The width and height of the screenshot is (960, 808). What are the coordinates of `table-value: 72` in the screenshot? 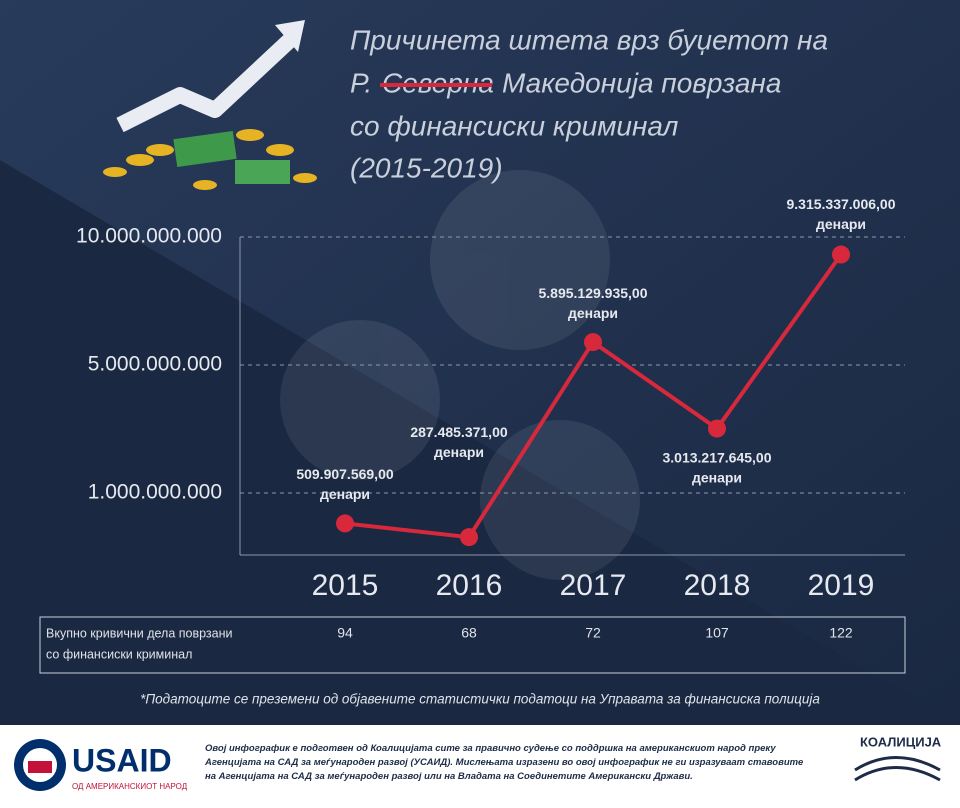 It's located at (593, 633).